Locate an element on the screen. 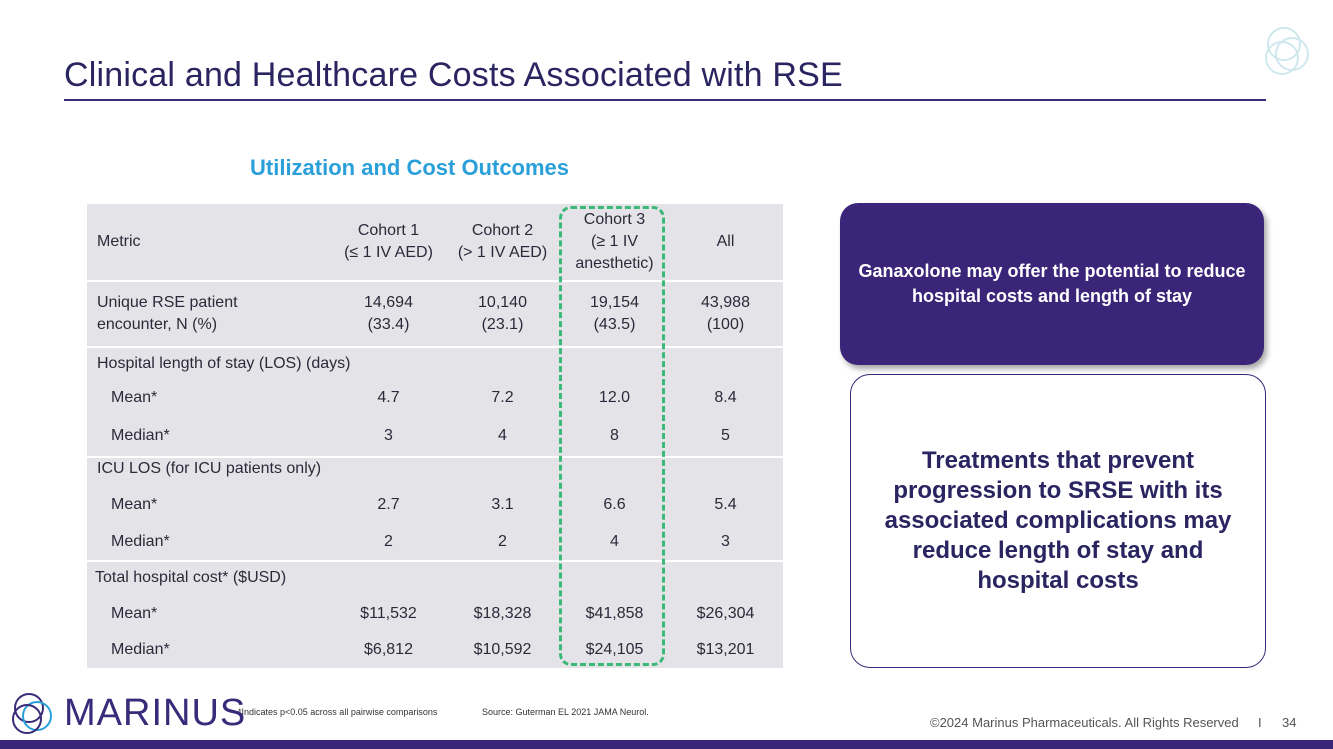  group-header-row: Hospital length of stay (LOS) (days) is located at coordinates (435, 364).